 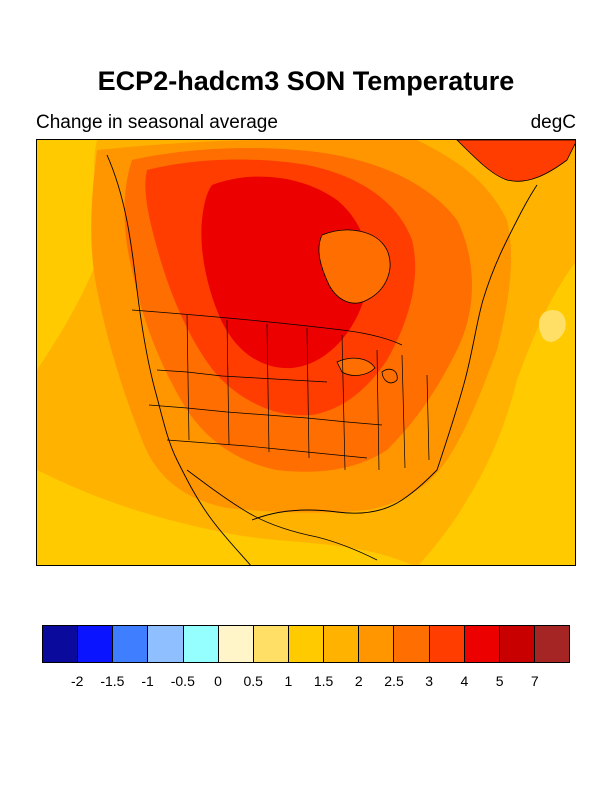 I want to click on field-pacific-cool, so click(x=68, y=255).